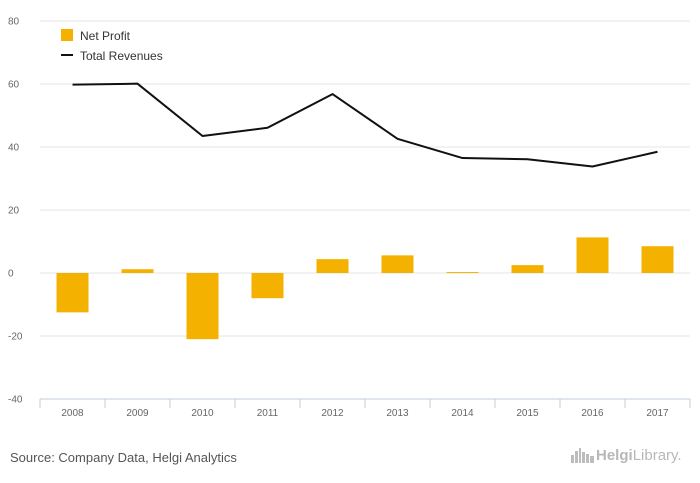  I want to click on total-revenues-line, so click(365, 125).